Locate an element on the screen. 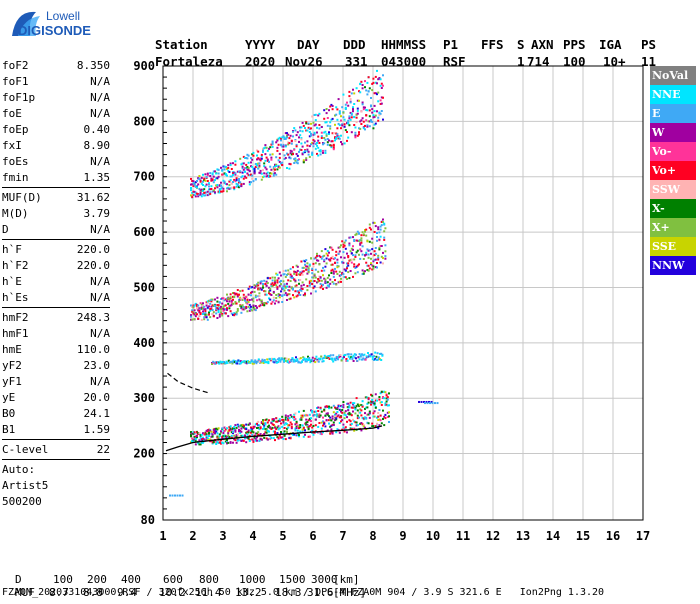  param-row: yE 20.0 is located at coordinates (56, 398).